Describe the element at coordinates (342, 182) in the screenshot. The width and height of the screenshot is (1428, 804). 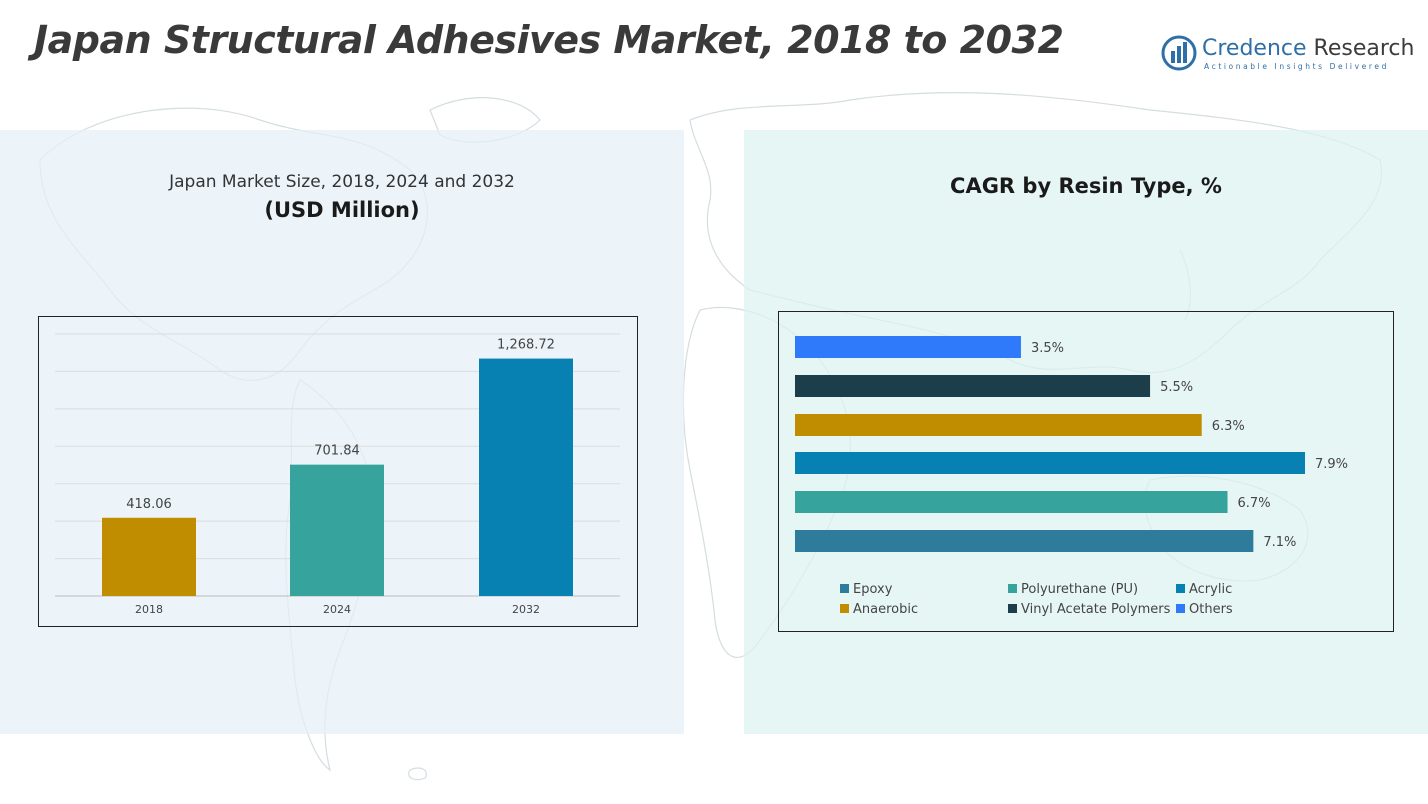
I see `market-size-subtitle: Japan Market Size, 2018, 2024 and 2032` at that location.